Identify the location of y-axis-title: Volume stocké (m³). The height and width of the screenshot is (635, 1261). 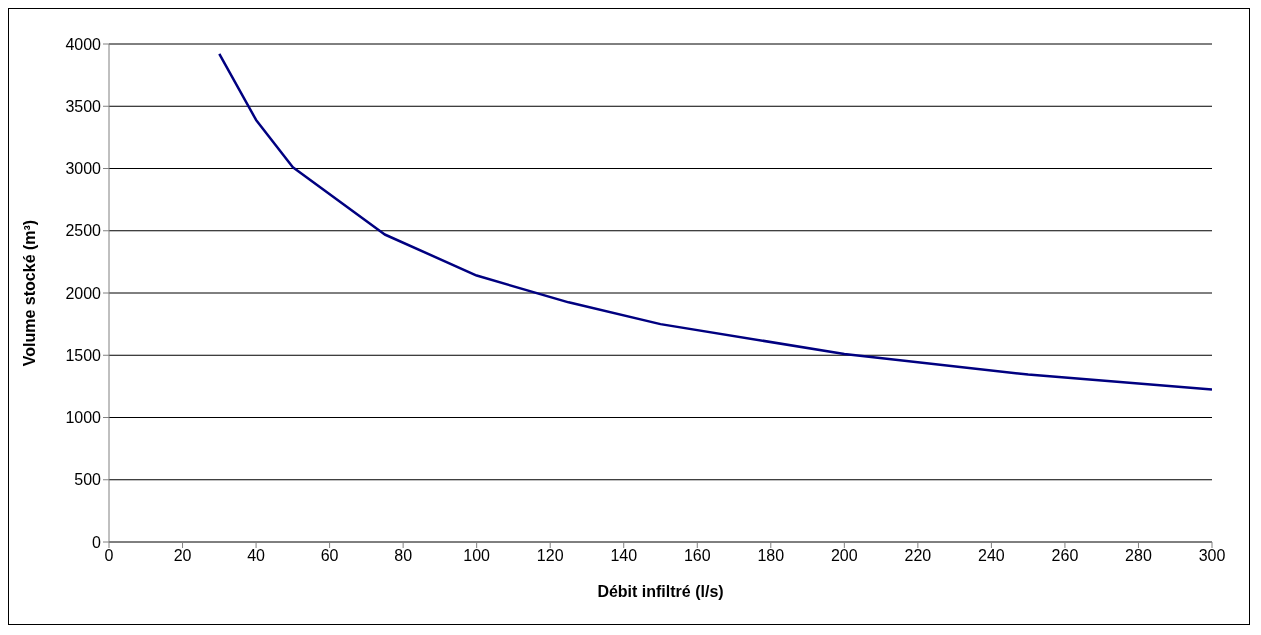
(29, 293).